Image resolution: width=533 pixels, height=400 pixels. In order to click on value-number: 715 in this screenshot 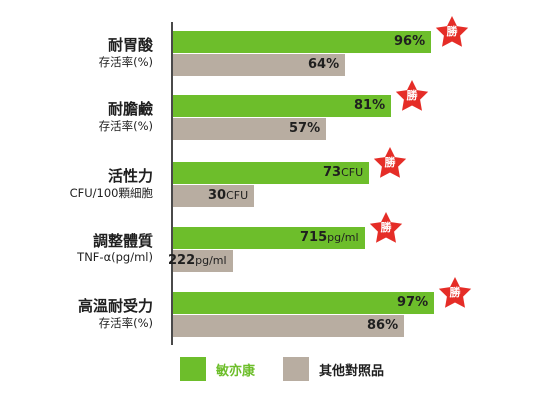, I will do `click(314, 237)`.